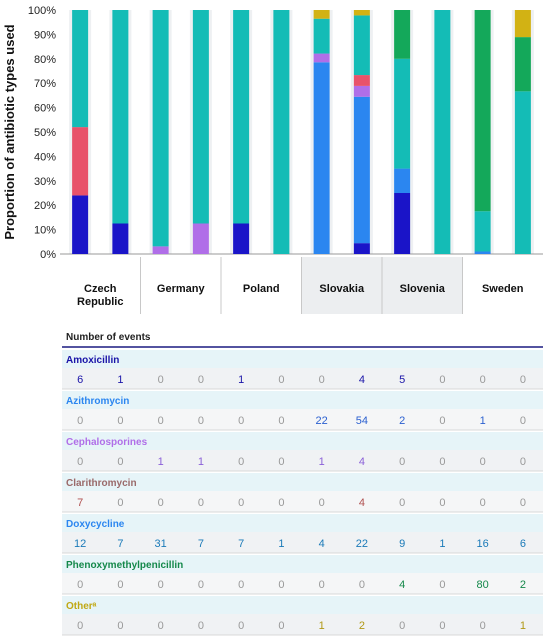  Describe the element at coordinates (100, 302) in the screenshot. I see `country-label-line: Republic` at that location.